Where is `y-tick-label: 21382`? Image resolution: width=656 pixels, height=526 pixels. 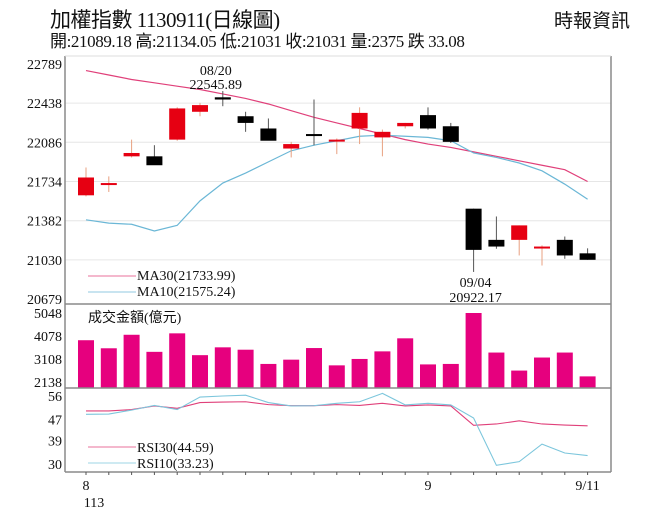
y-tick-label: 21382 is located at coordinates (44, 222).